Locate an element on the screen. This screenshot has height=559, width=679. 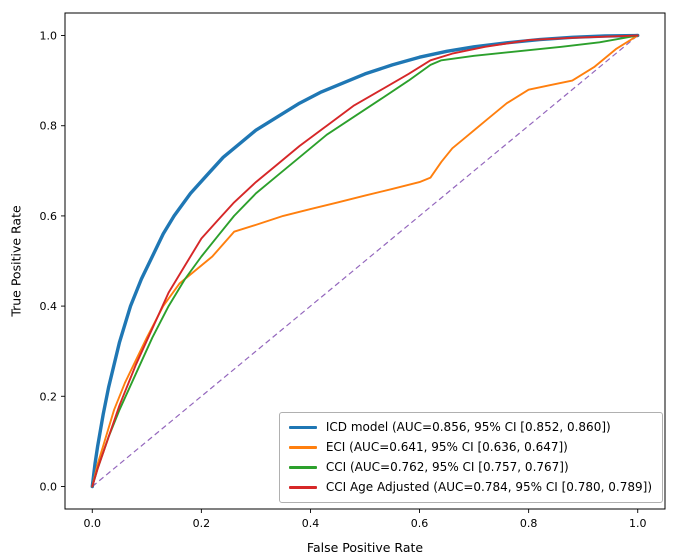
legend-item-eci: ECI (AUC=0.641, 95% CI [0.636, 0.647]) is located at coordinates (470, 447).